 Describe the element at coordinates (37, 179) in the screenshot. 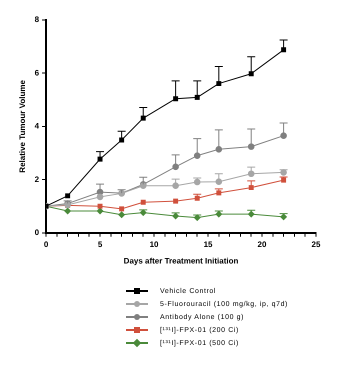

I see `y-tick-label: 2` at that location.